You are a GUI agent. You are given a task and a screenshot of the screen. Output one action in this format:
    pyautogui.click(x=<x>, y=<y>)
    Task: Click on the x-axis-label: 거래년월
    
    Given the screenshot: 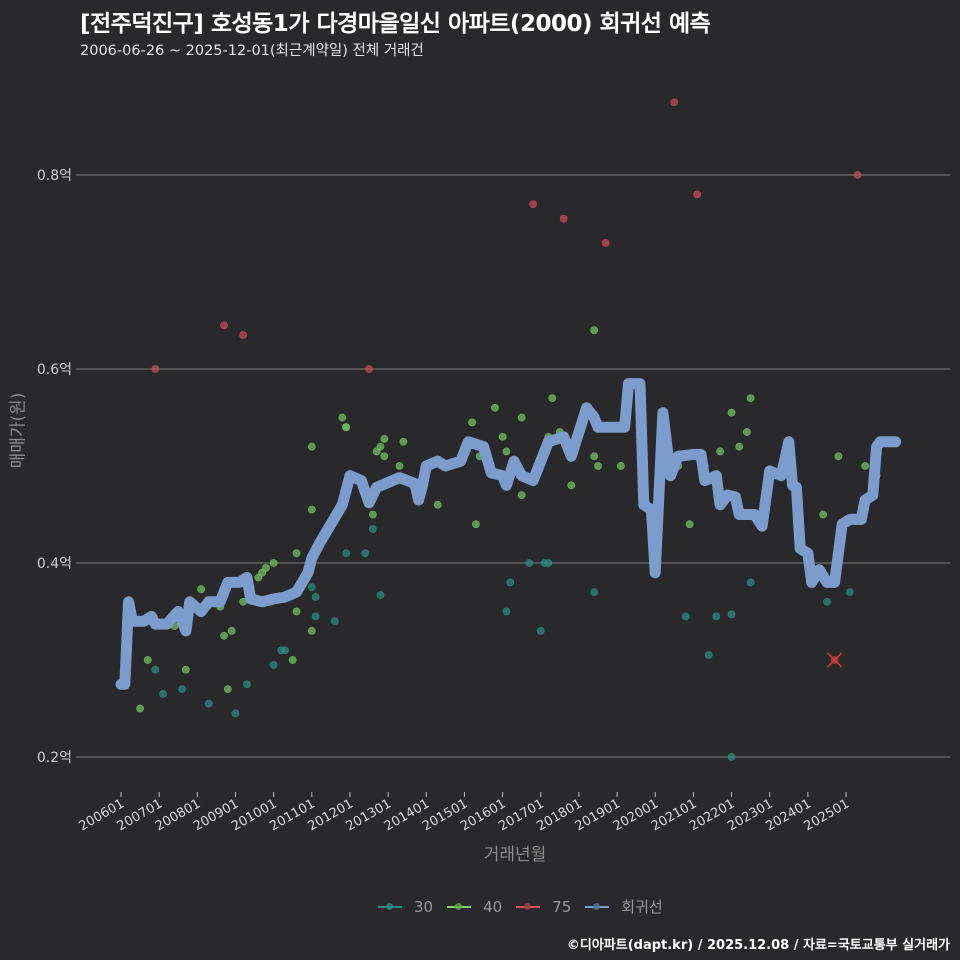 What is the action you would take?
    pyautogui.click(x=515, y=855)
    